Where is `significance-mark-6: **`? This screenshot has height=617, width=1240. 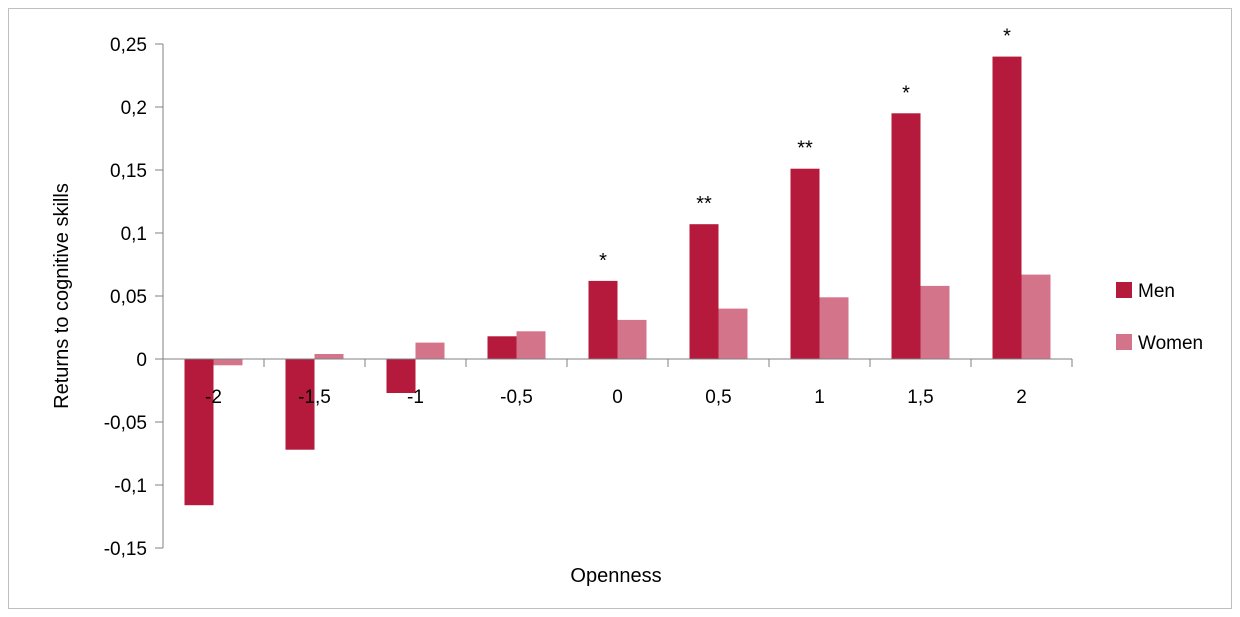
significance-mark-6: ** is located at coordinates (805, 149).